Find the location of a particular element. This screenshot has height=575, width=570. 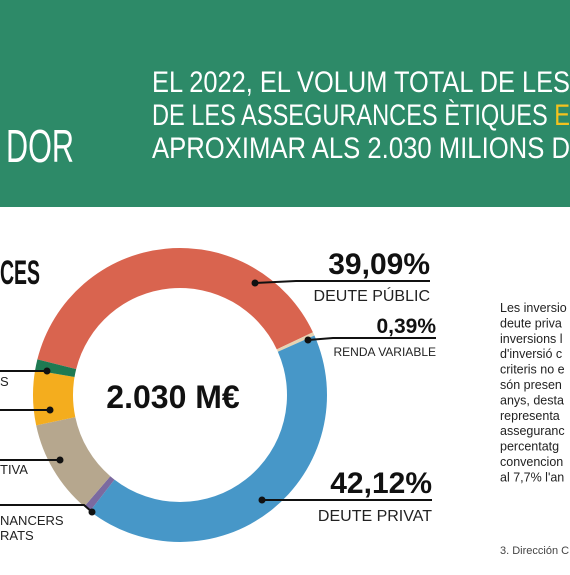

category-label: NANCERS RATS is located at coordinates (32, 528).